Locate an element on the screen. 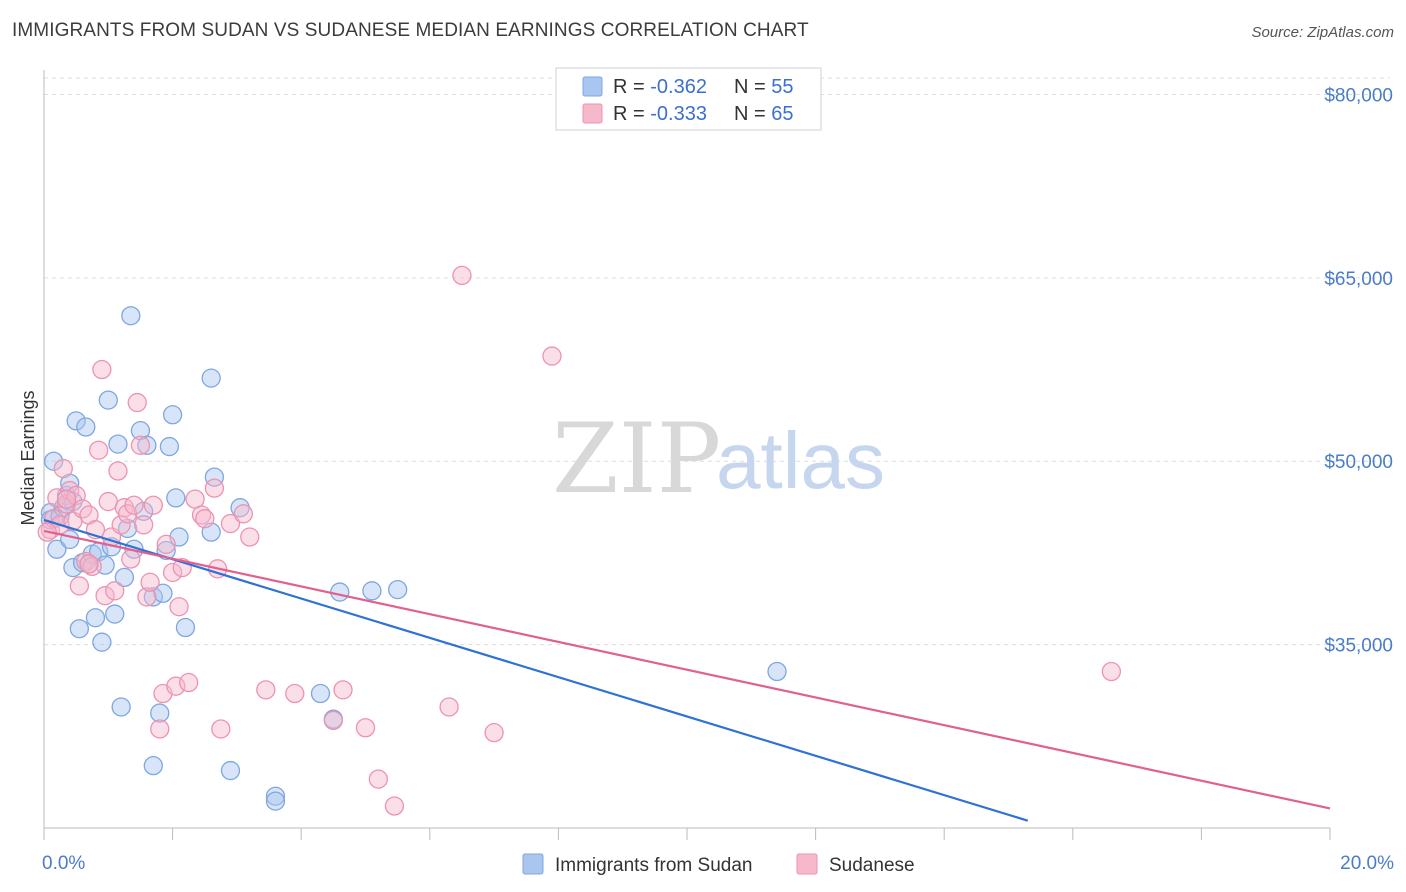 The width and height of the screenshot is (1406, 892). y-tick-label: $35,000 is located at coordinates (1358, 646).